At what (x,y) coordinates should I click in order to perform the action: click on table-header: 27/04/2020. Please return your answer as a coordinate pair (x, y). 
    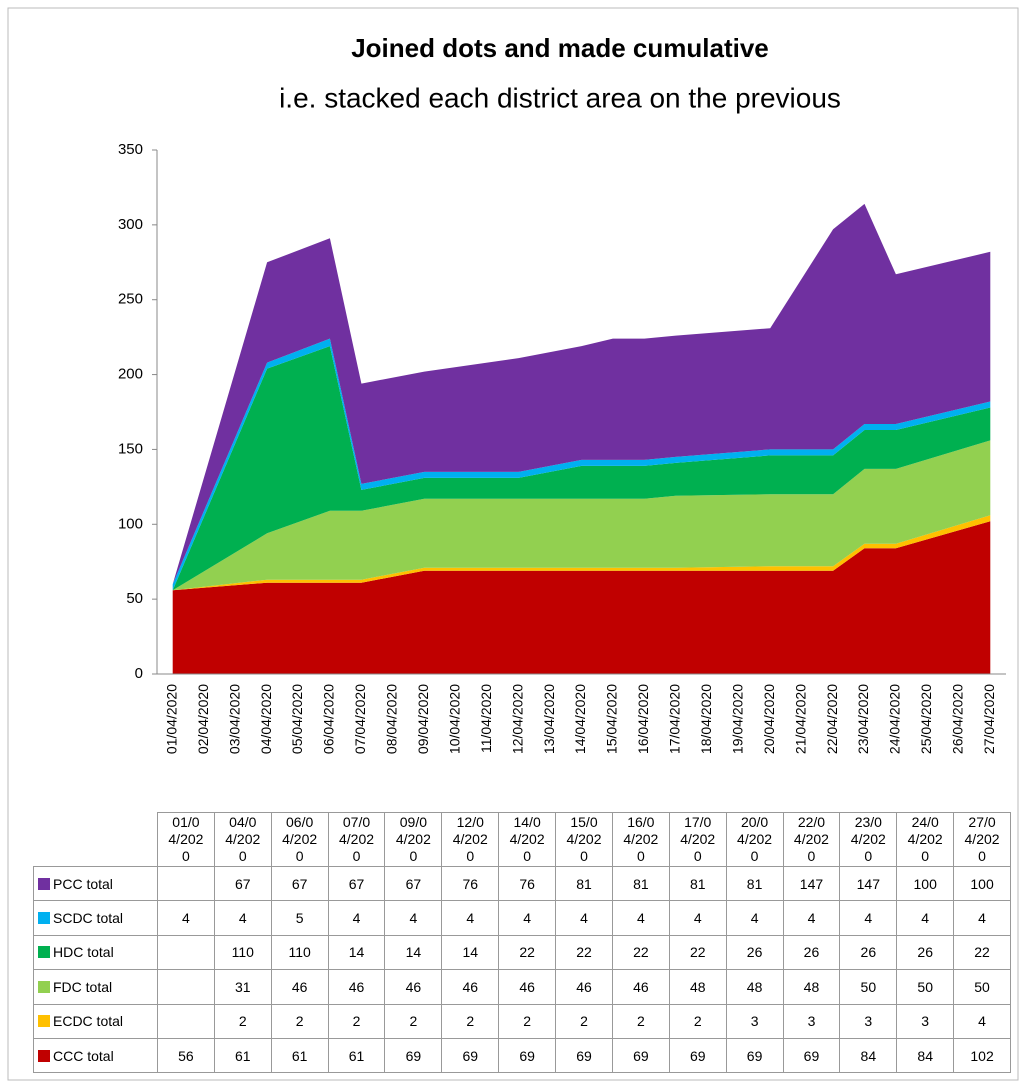
    Looking at the image, I should click on (982, 839).